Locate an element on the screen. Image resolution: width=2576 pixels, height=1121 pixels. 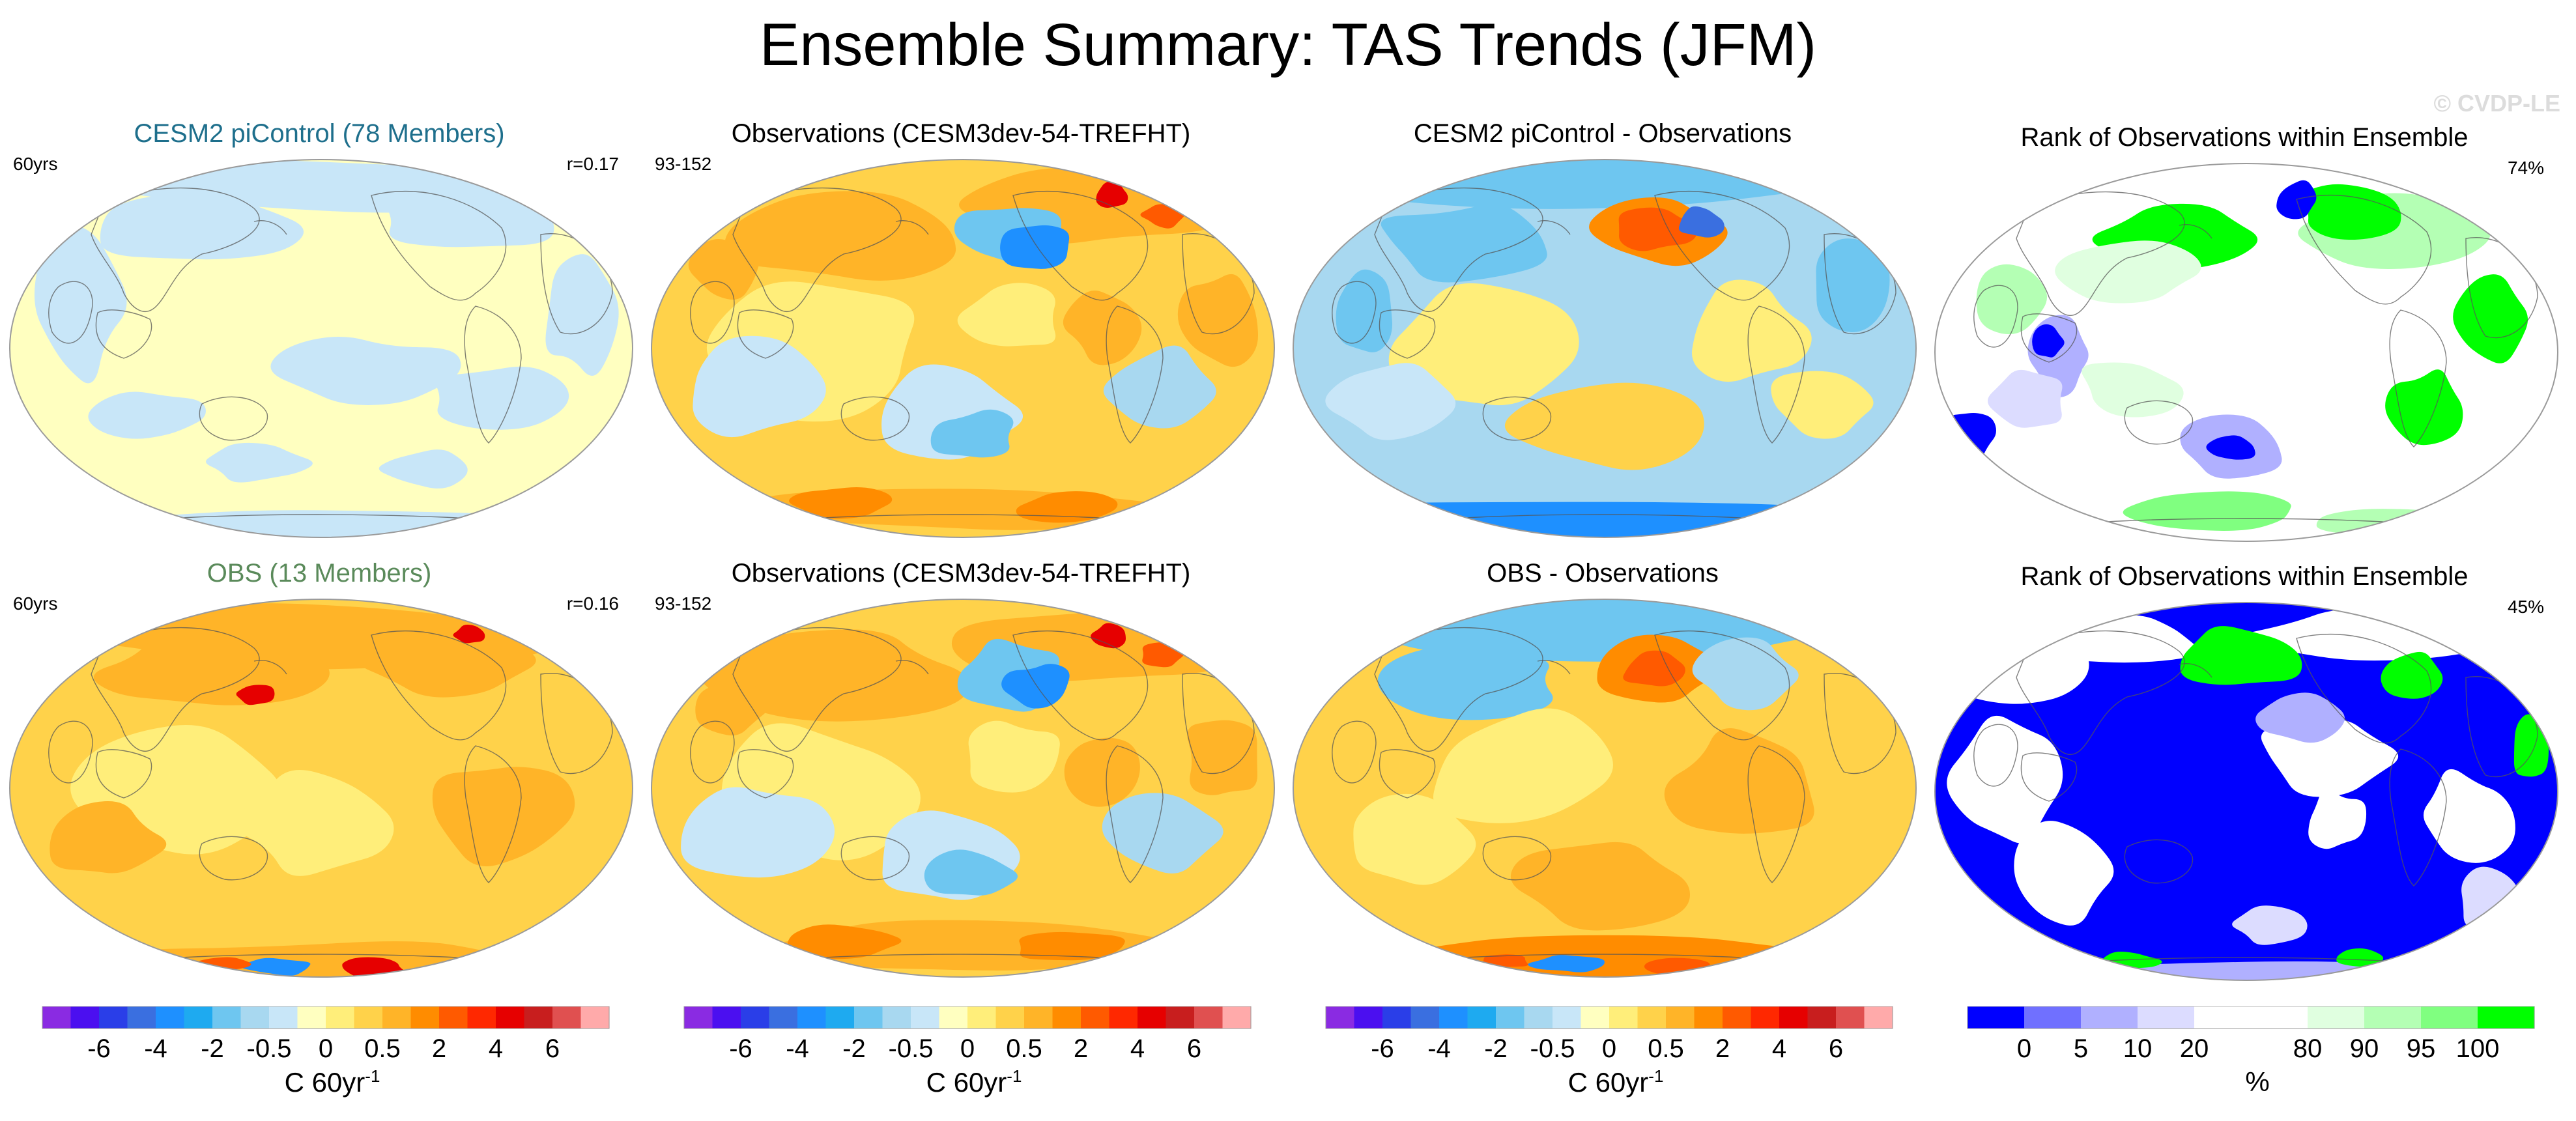
panel-left-label: 60yrs is located at coordinates (36, 164).